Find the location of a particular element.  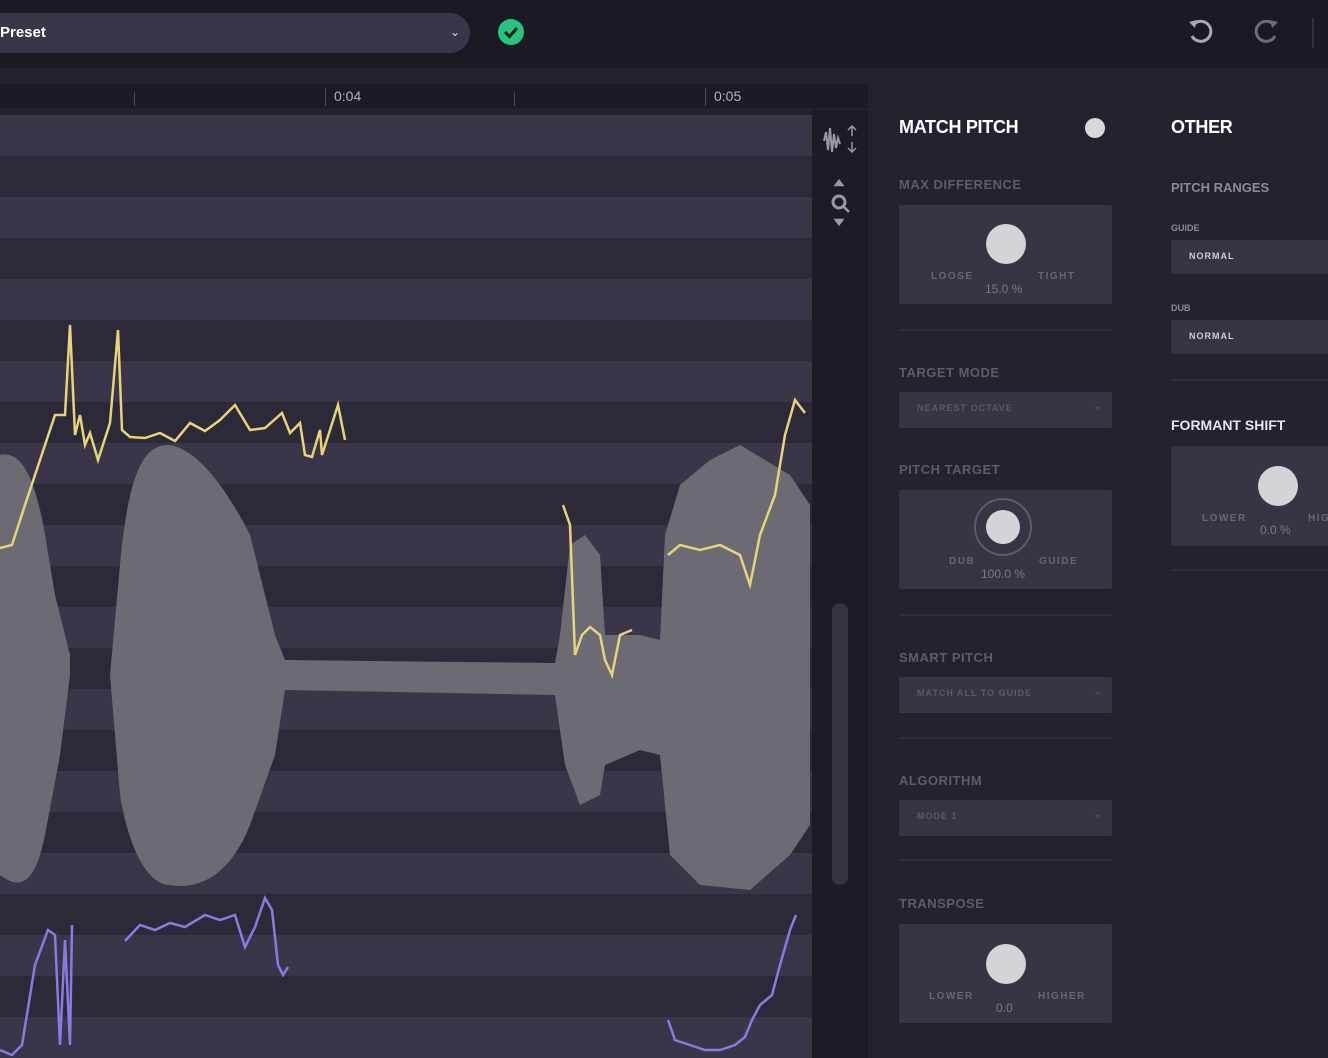

knob-value: 0.0 is located at coordinates (1004, 1008).